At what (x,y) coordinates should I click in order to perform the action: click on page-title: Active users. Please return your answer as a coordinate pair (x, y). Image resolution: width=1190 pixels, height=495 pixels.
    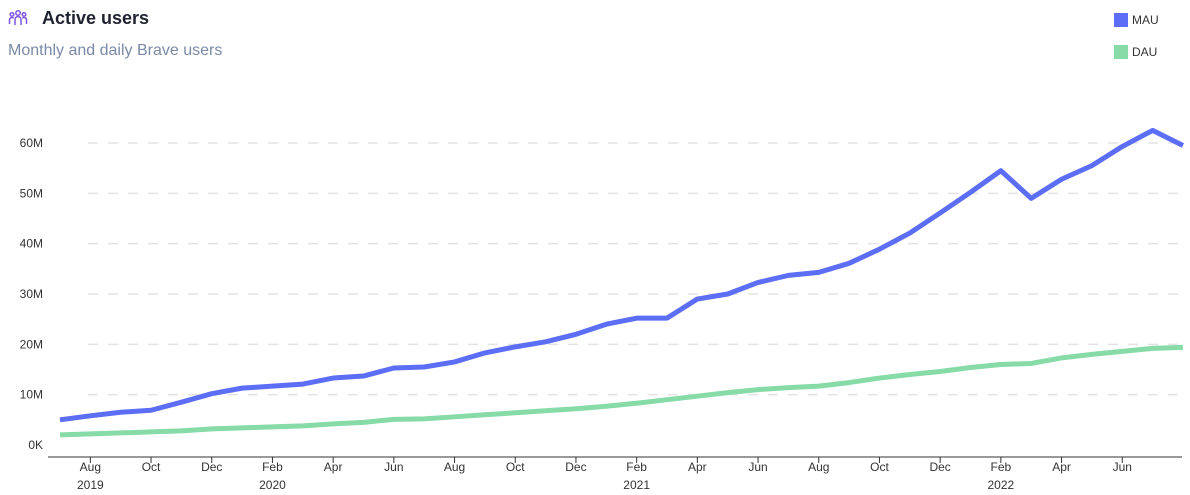
    Looking at the image, I should click on (96, 17).